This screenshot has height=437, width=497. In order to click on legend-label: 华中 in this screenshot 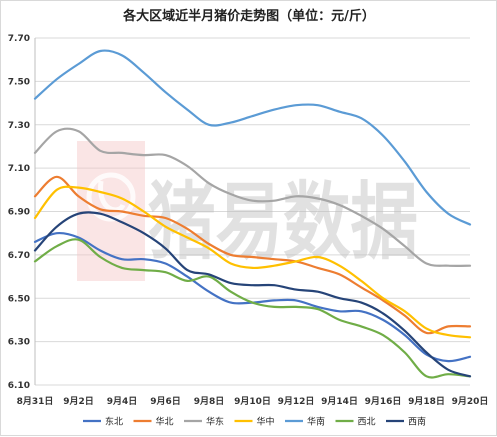, I will do `click(266, 422)`.